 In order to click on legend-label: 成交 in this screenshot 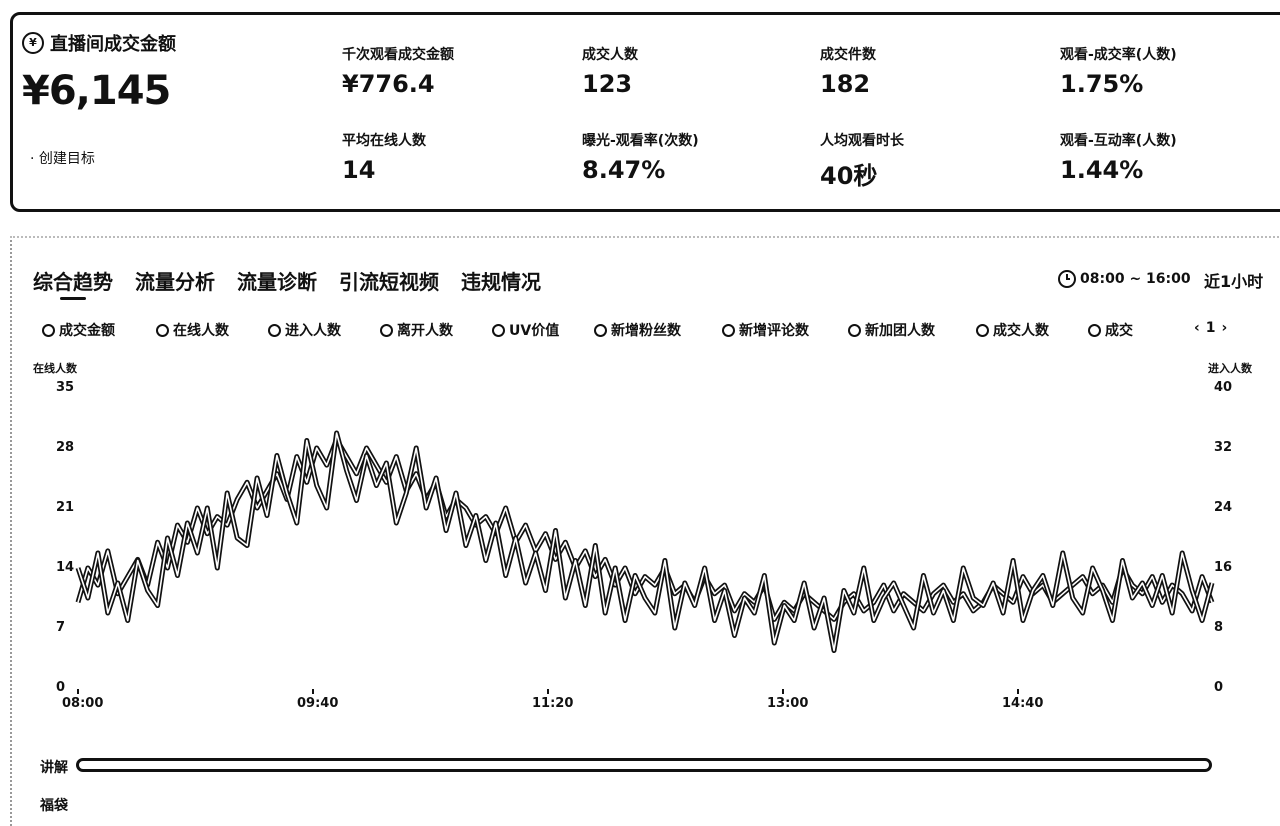, I will do `click(1119, 331)`.